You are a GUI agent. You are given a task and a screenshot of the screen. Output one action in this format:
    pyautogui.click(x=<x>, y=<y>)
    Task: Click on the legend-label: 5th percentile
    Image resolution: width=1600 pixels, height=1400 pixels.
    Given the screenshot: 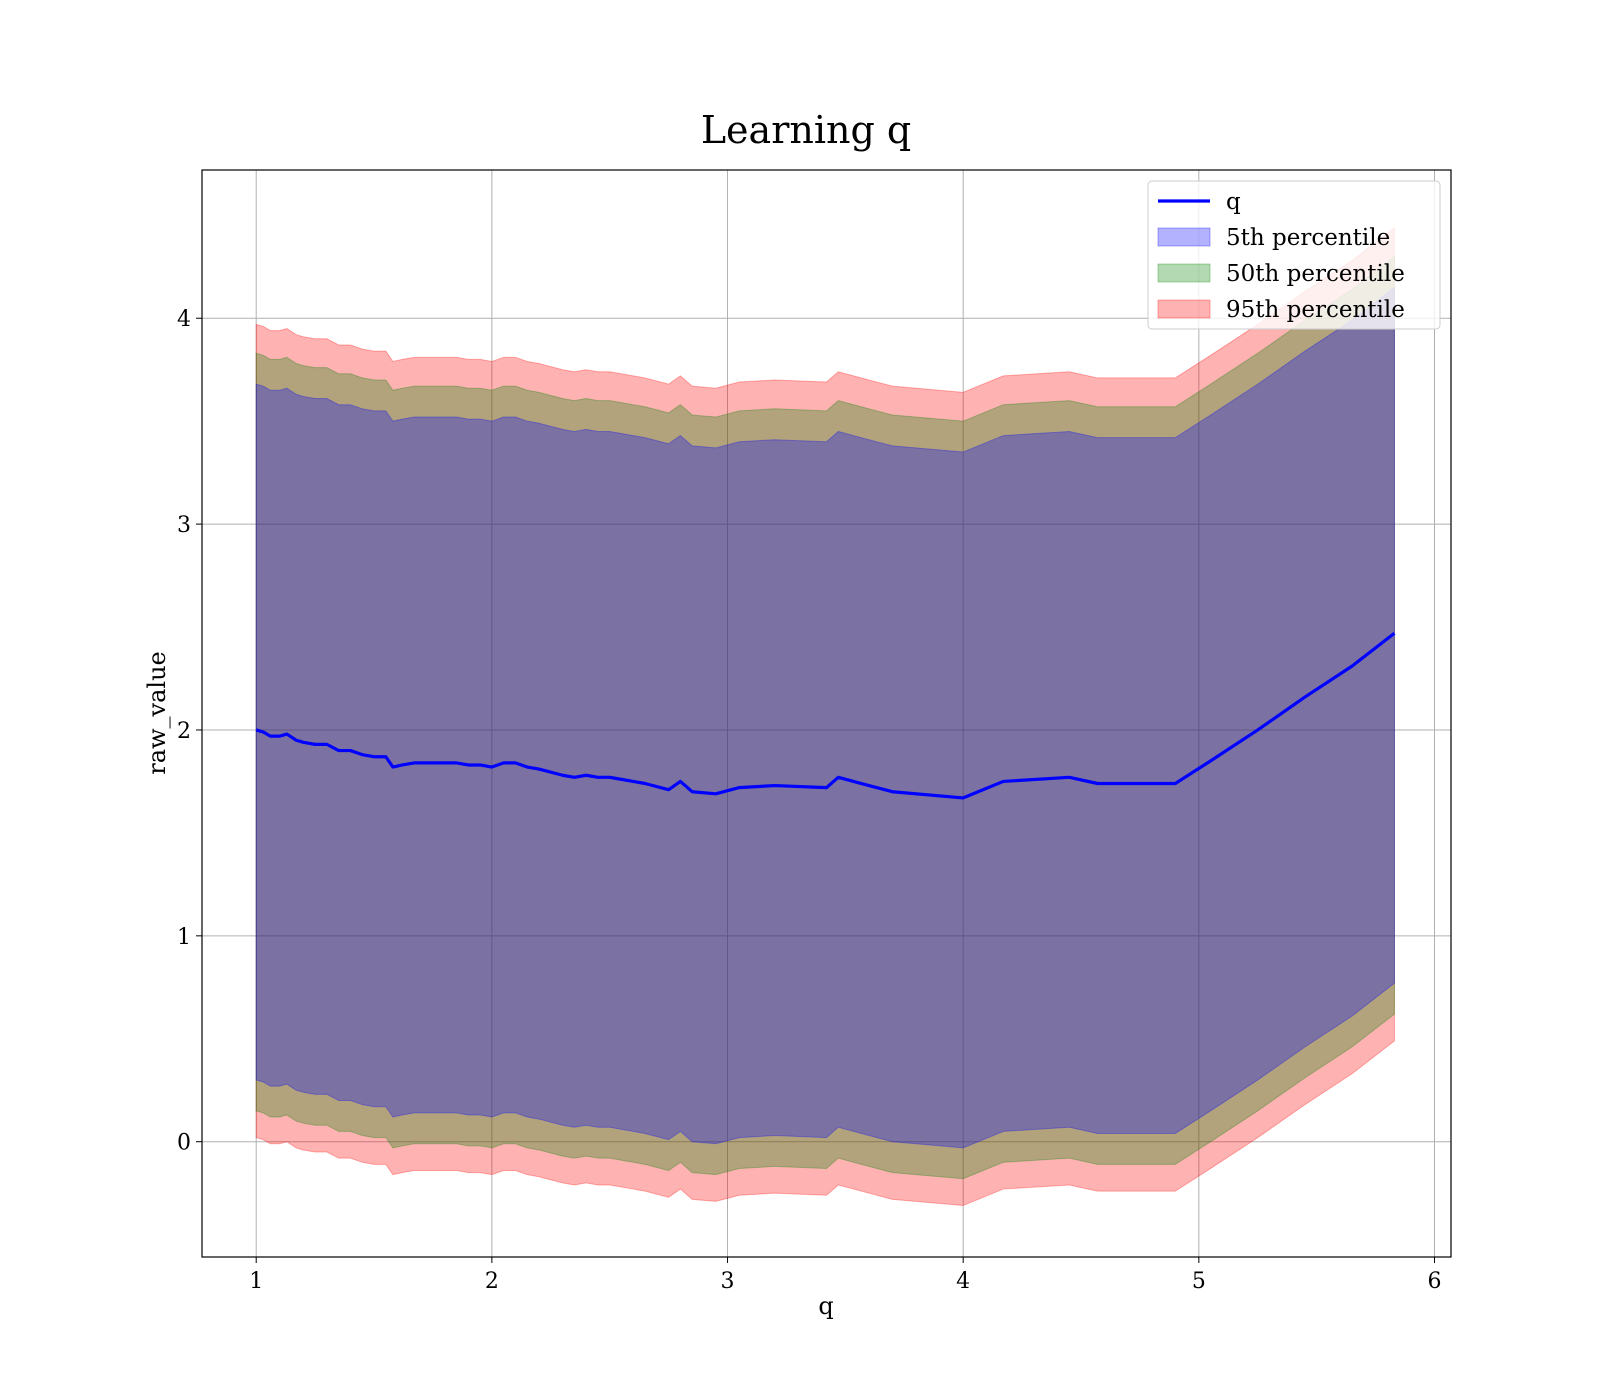 What is the action you would take?
    pyautogui.click(x=1308, y=238)
    